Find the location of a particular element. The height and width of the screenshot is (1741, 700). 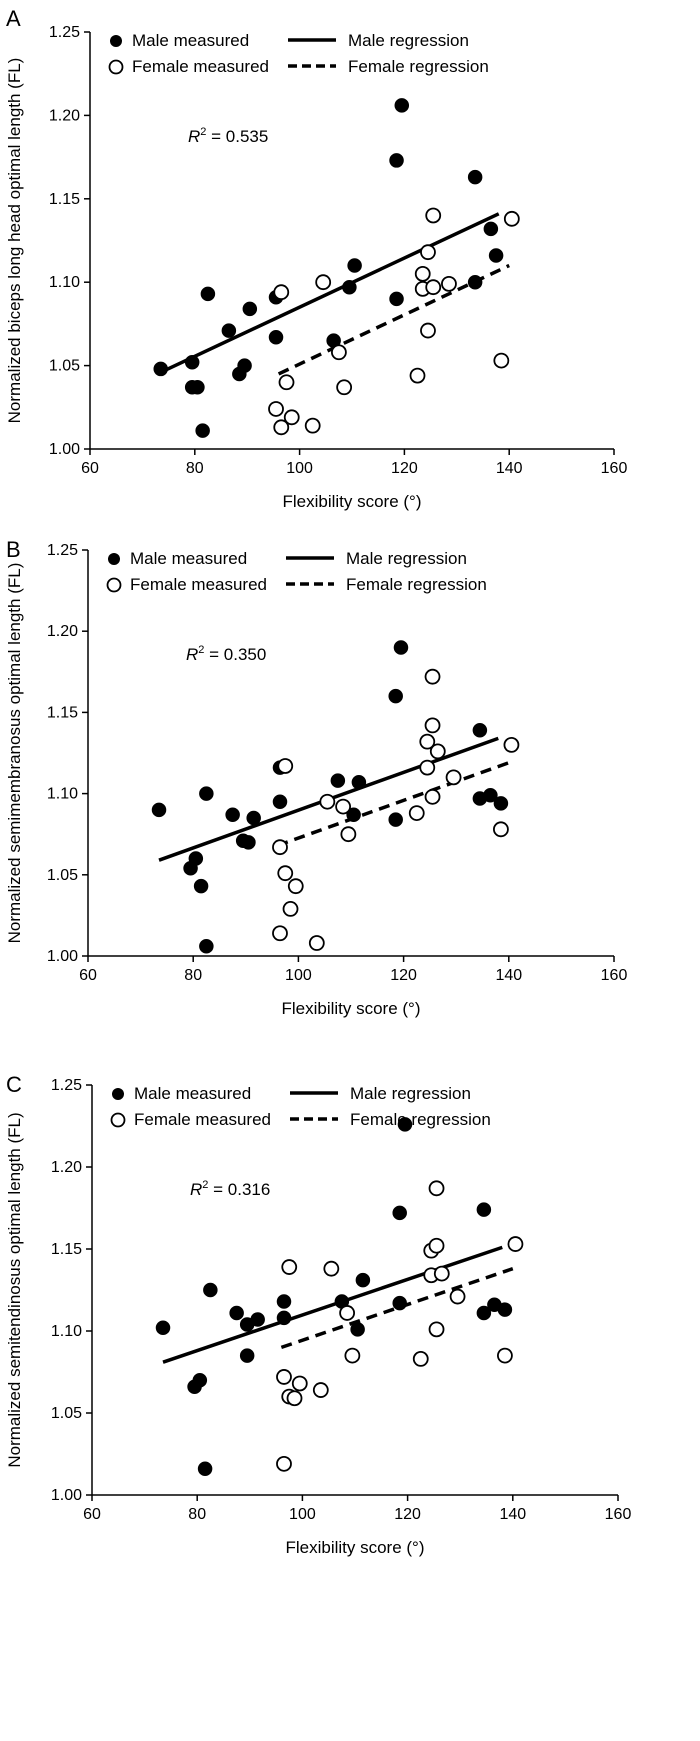

panel-label: C is located at coordinates (14, 1084).